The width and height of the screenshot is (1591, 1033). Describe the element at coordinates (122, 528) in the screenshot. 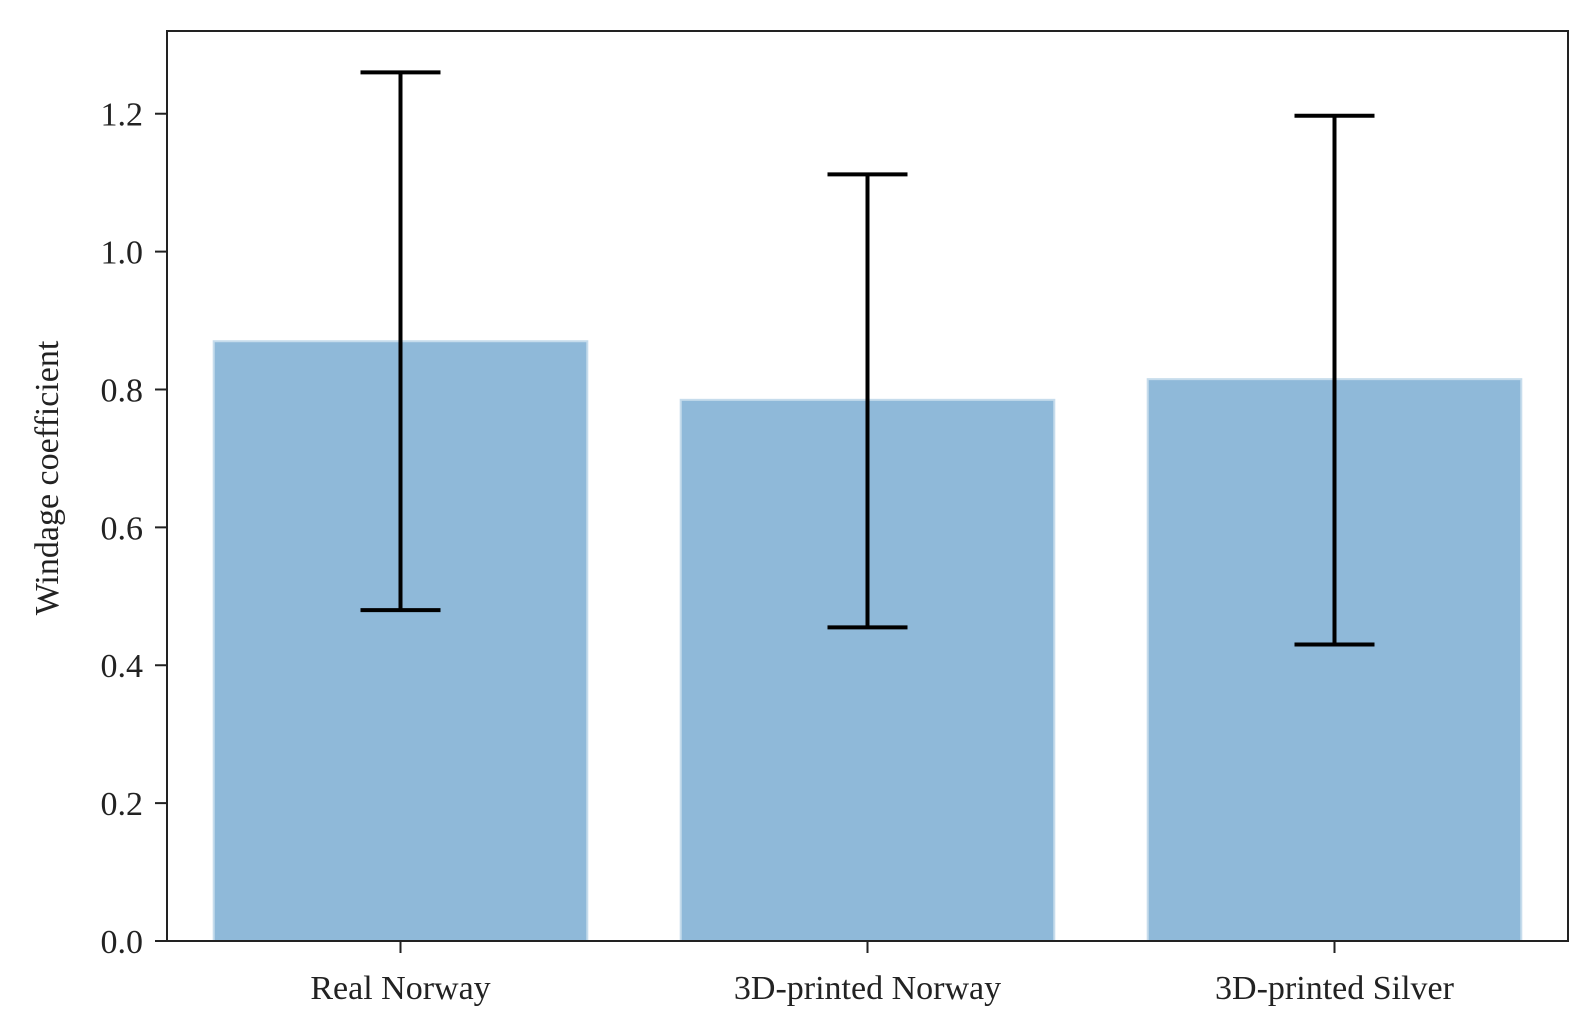

I see `y-tick-label-3: 0.6` at that location.